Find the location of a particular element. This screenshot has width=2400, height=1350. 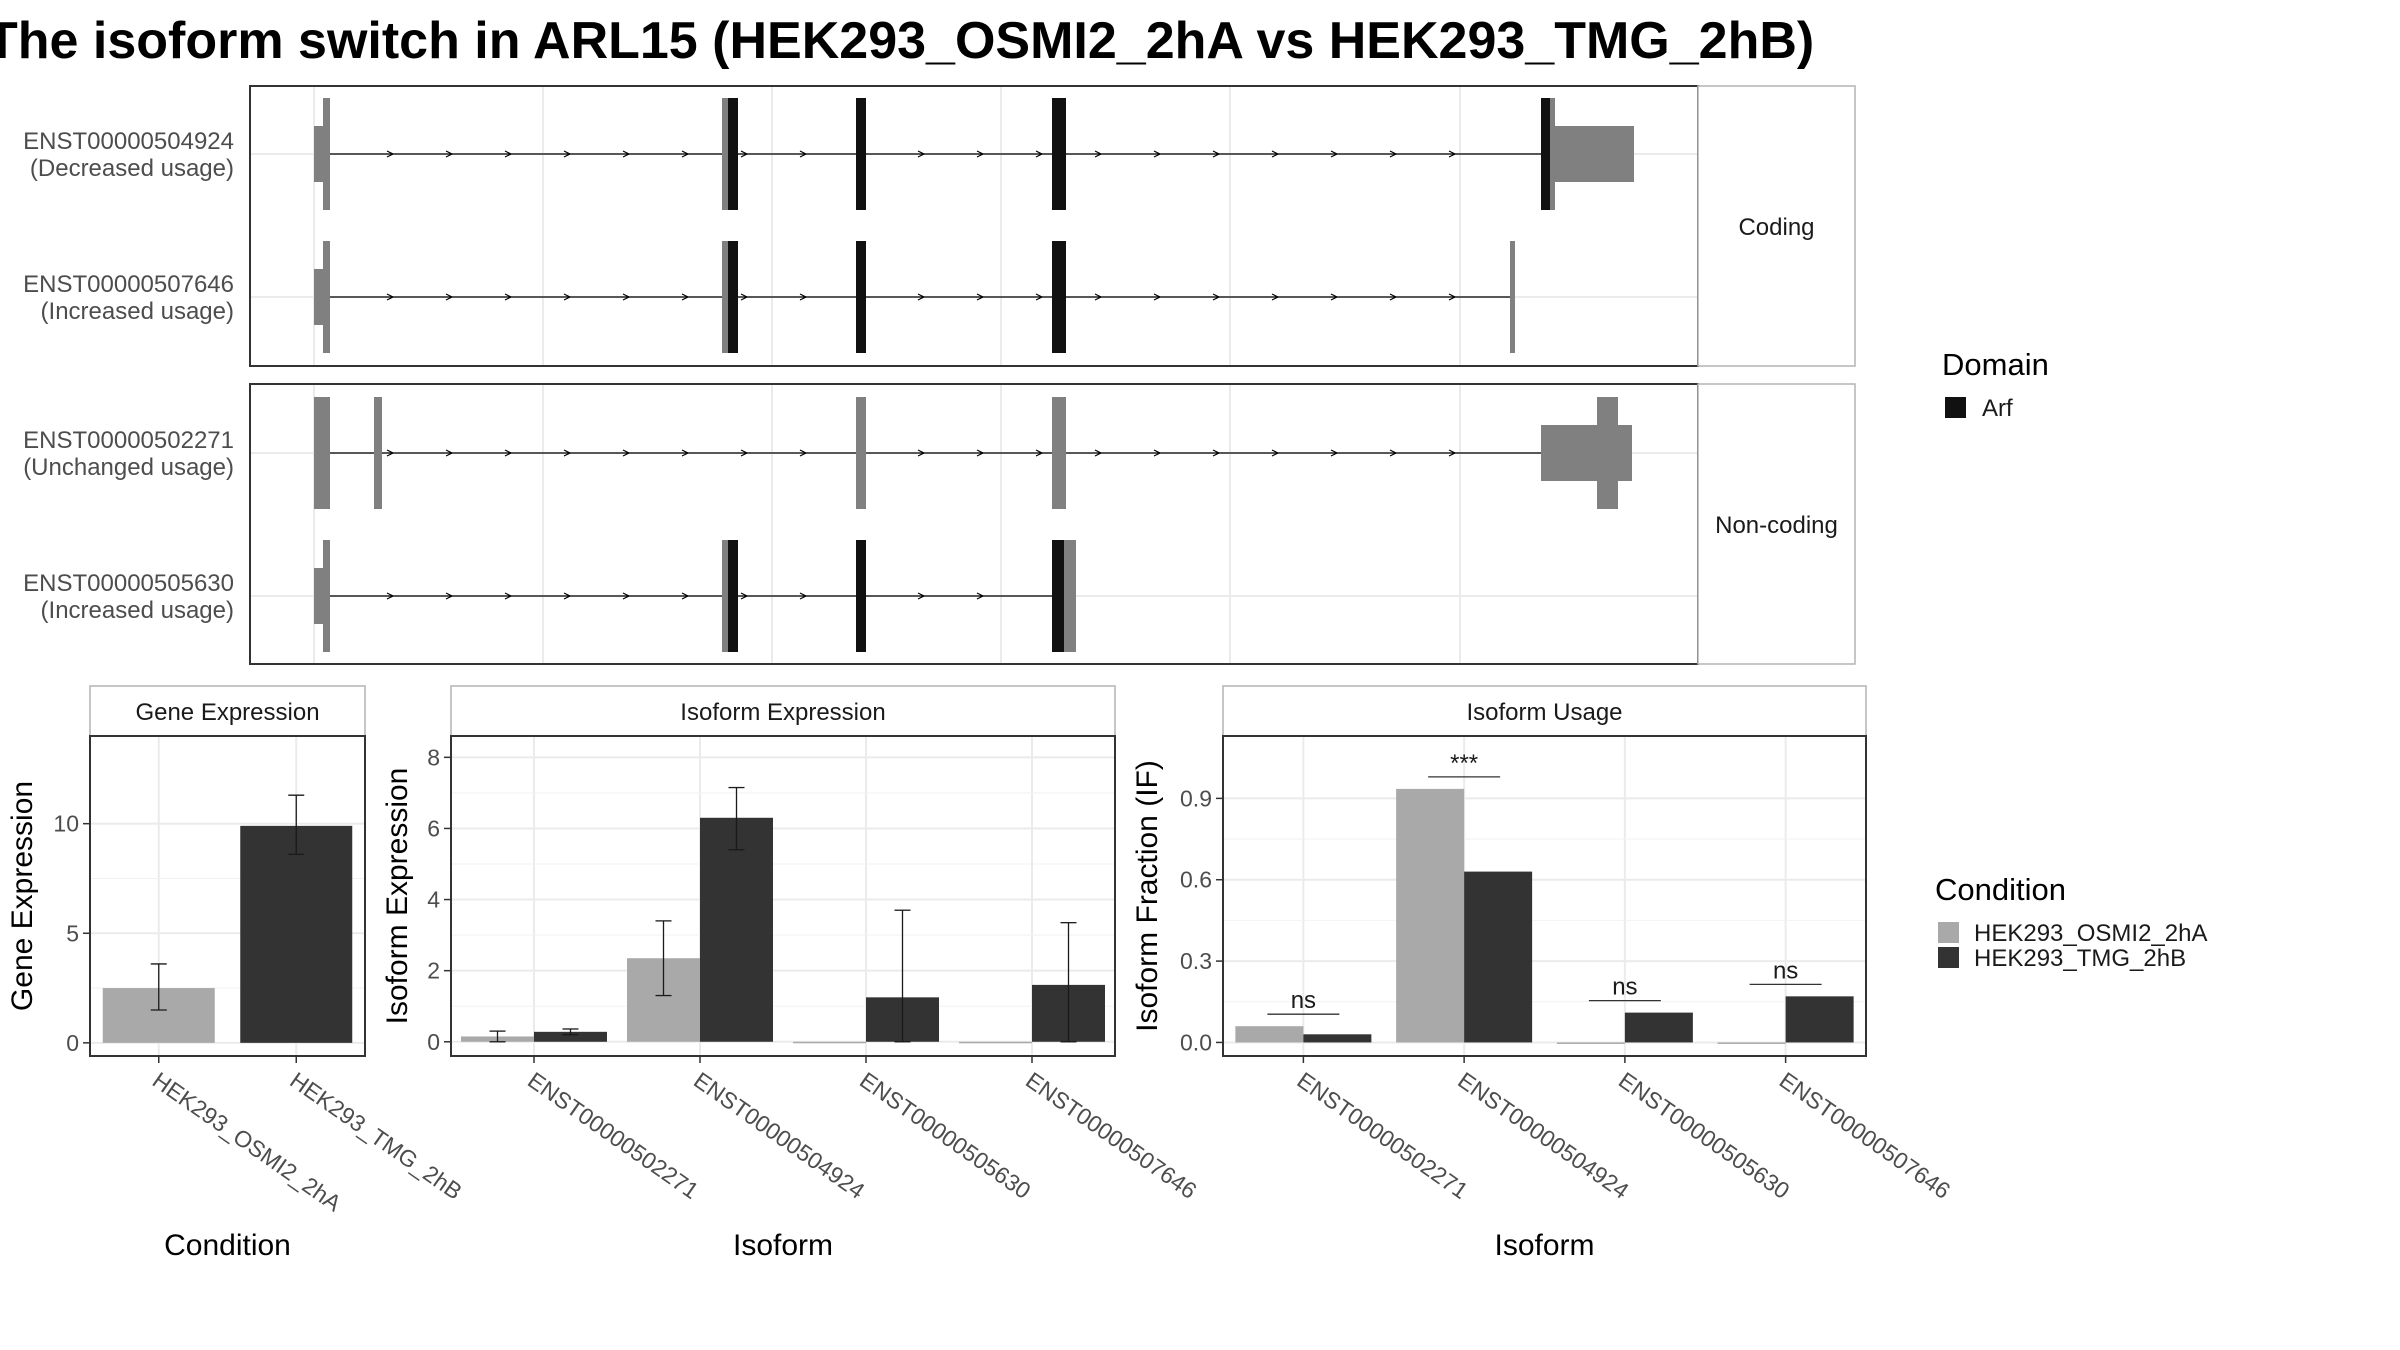

transcript-id-label: ENST00000502271 is located at coordinates (128, 440).